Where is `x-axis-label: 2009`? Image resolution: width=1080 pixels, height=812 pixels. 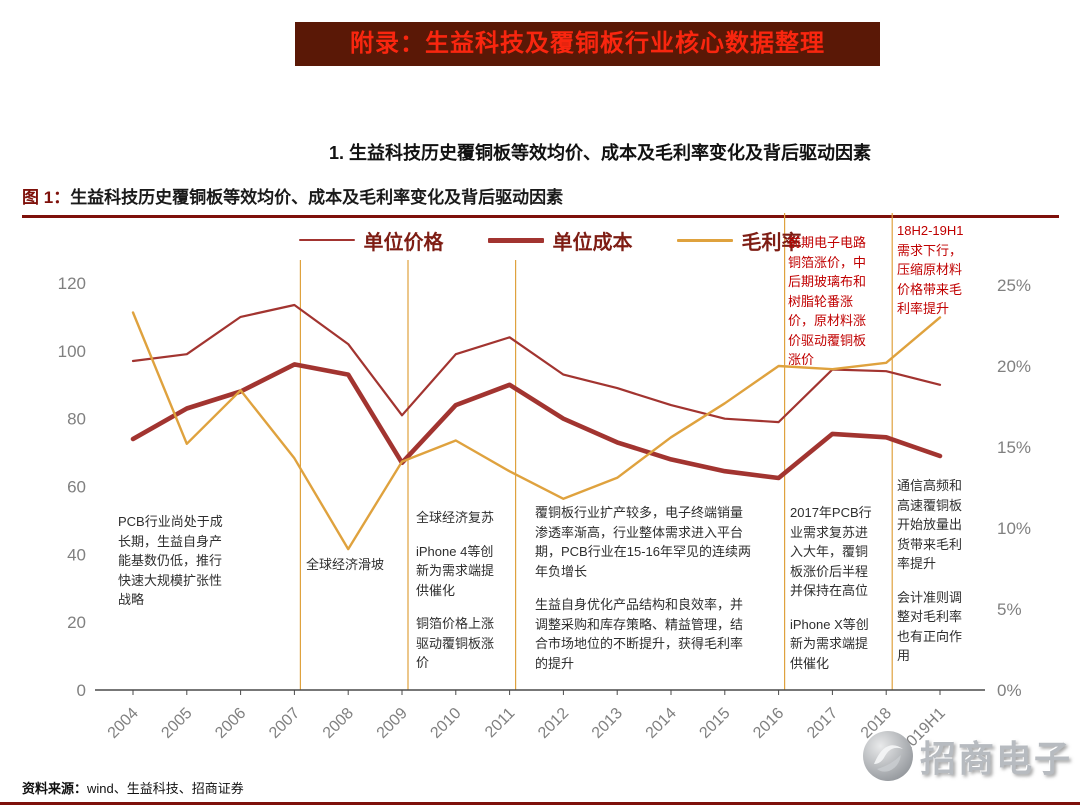 x-axis-label: 2009 is located at coordinates (392, 723).